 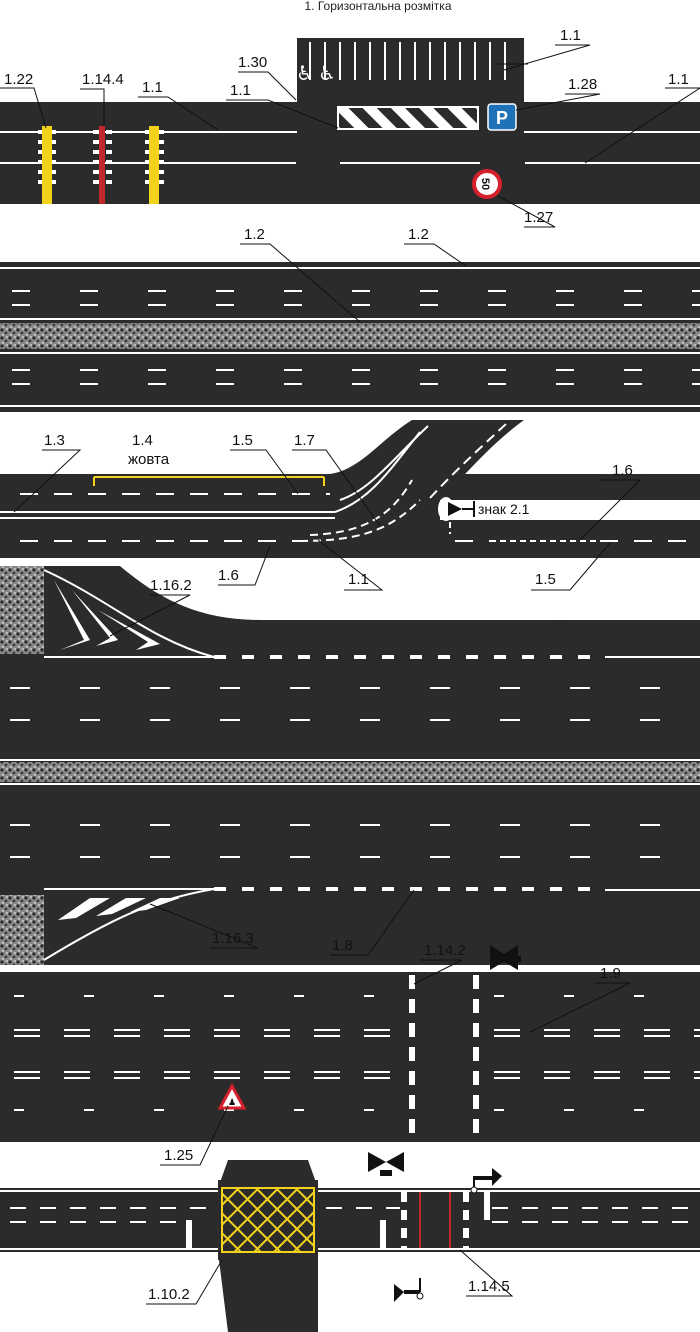 I want to click on label-1-3: 1.3, so click(x=54, y=440).